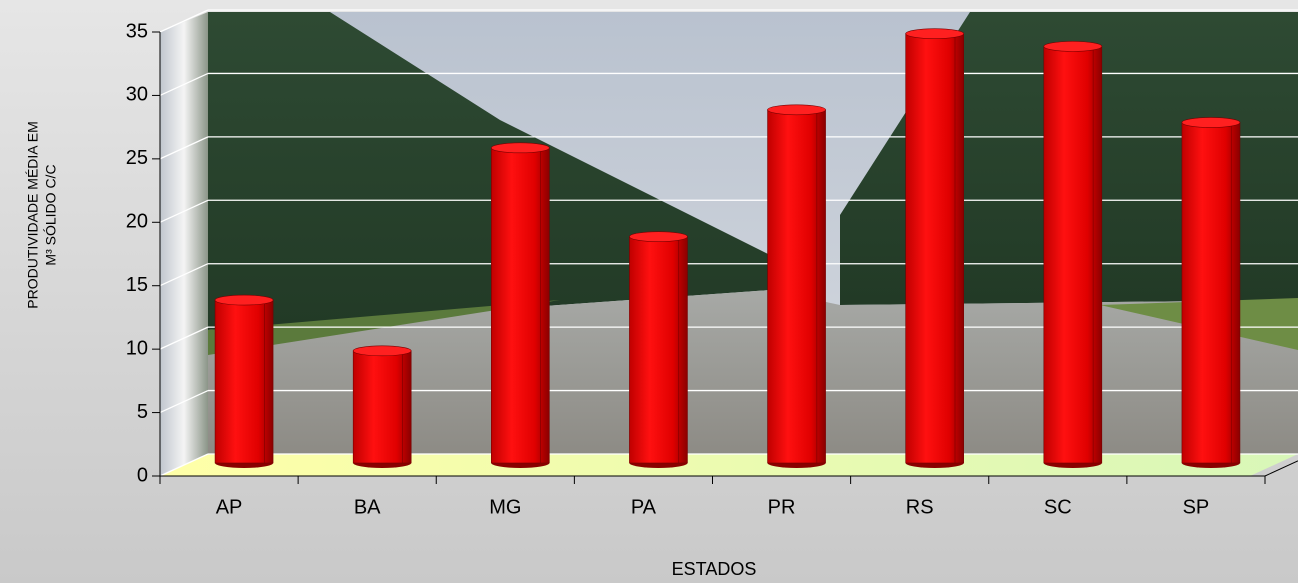 The image size is (1298, 583). I want to click on x-tick-label: PA, so click(644, 507).